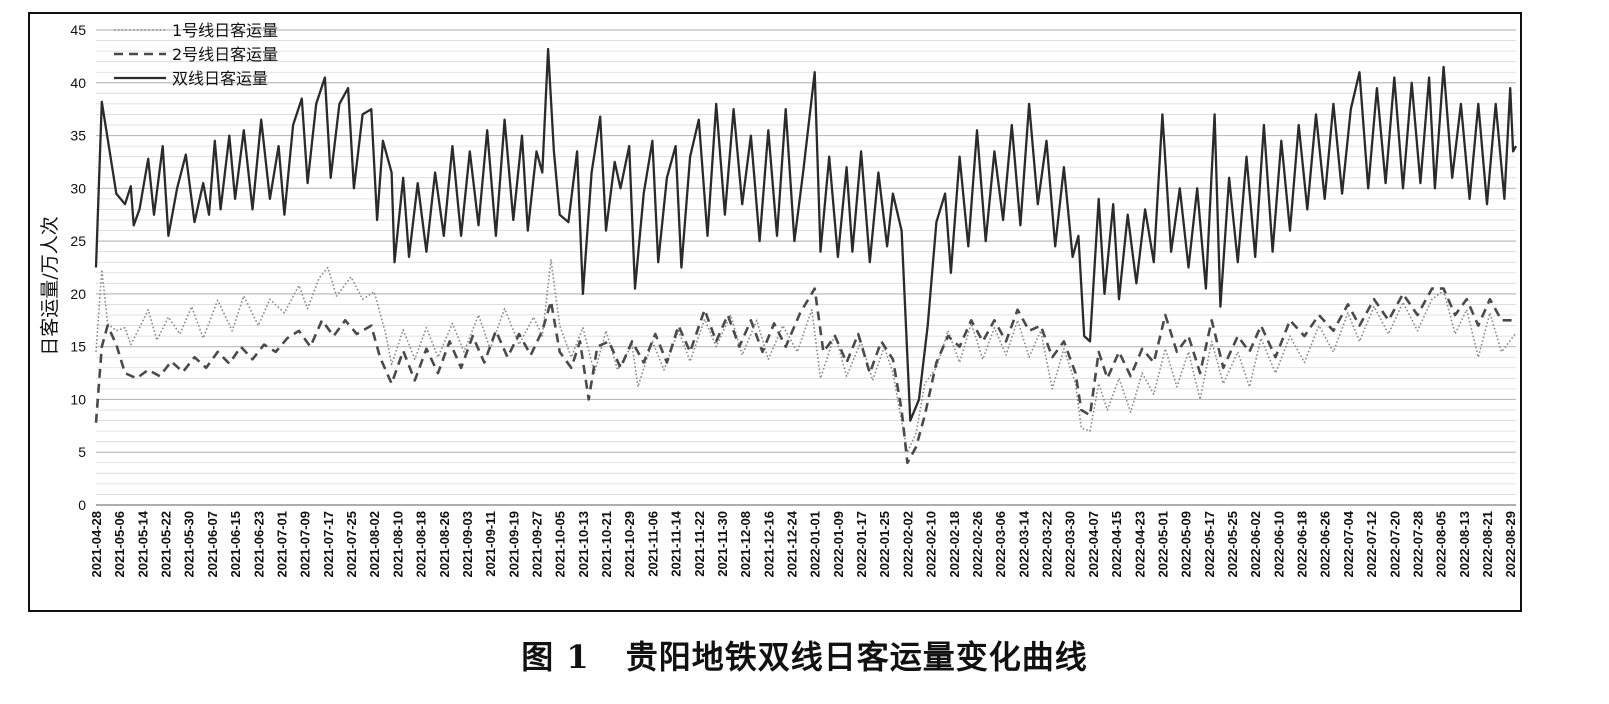 The height and width of the screenshot is (704, 1609). Describe the element at coordinates (1255, 544) in the screenshot. I see `x-tick-label: 2022-06-02` at that location.